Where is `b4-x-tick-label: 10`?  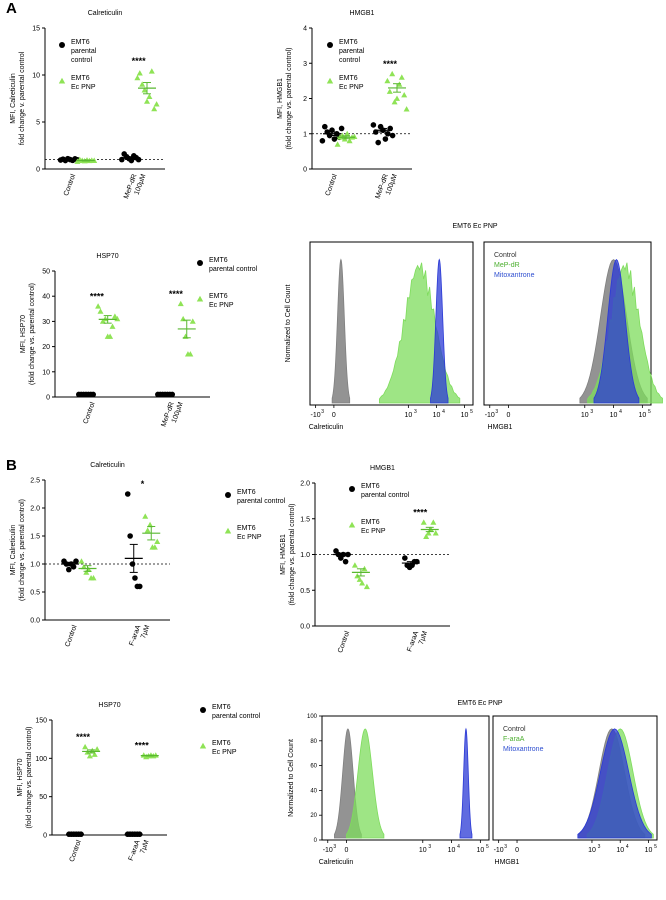
b4-x-tick-label: 10 is located at coordinates (480, 850).